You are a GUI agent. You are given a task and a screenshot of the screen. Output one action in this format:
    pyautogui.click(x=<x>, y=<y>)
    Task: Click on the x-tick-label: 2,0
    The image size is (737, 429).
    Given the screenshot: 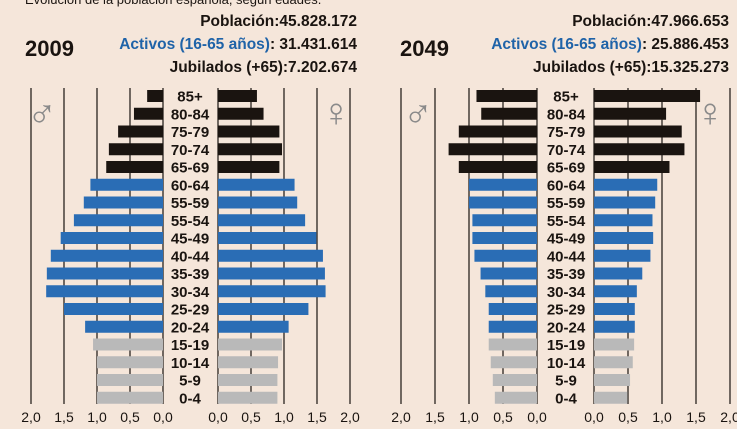 What is the action you would take?
    pyautogui.click(x=728, y=417)
    